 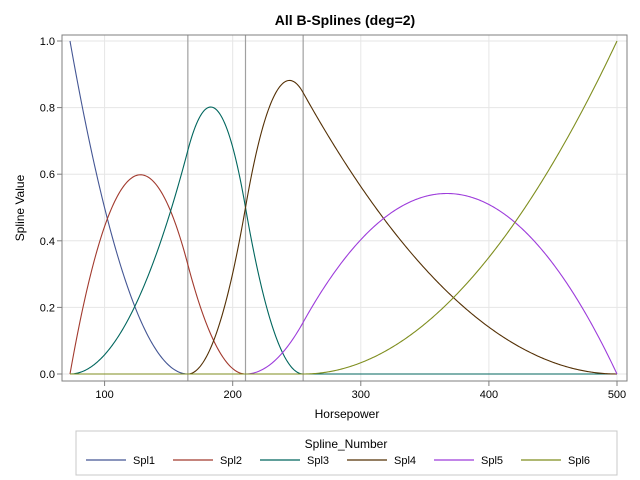 I want to click on x-tick-label: 100, so click(x=104, y=395).